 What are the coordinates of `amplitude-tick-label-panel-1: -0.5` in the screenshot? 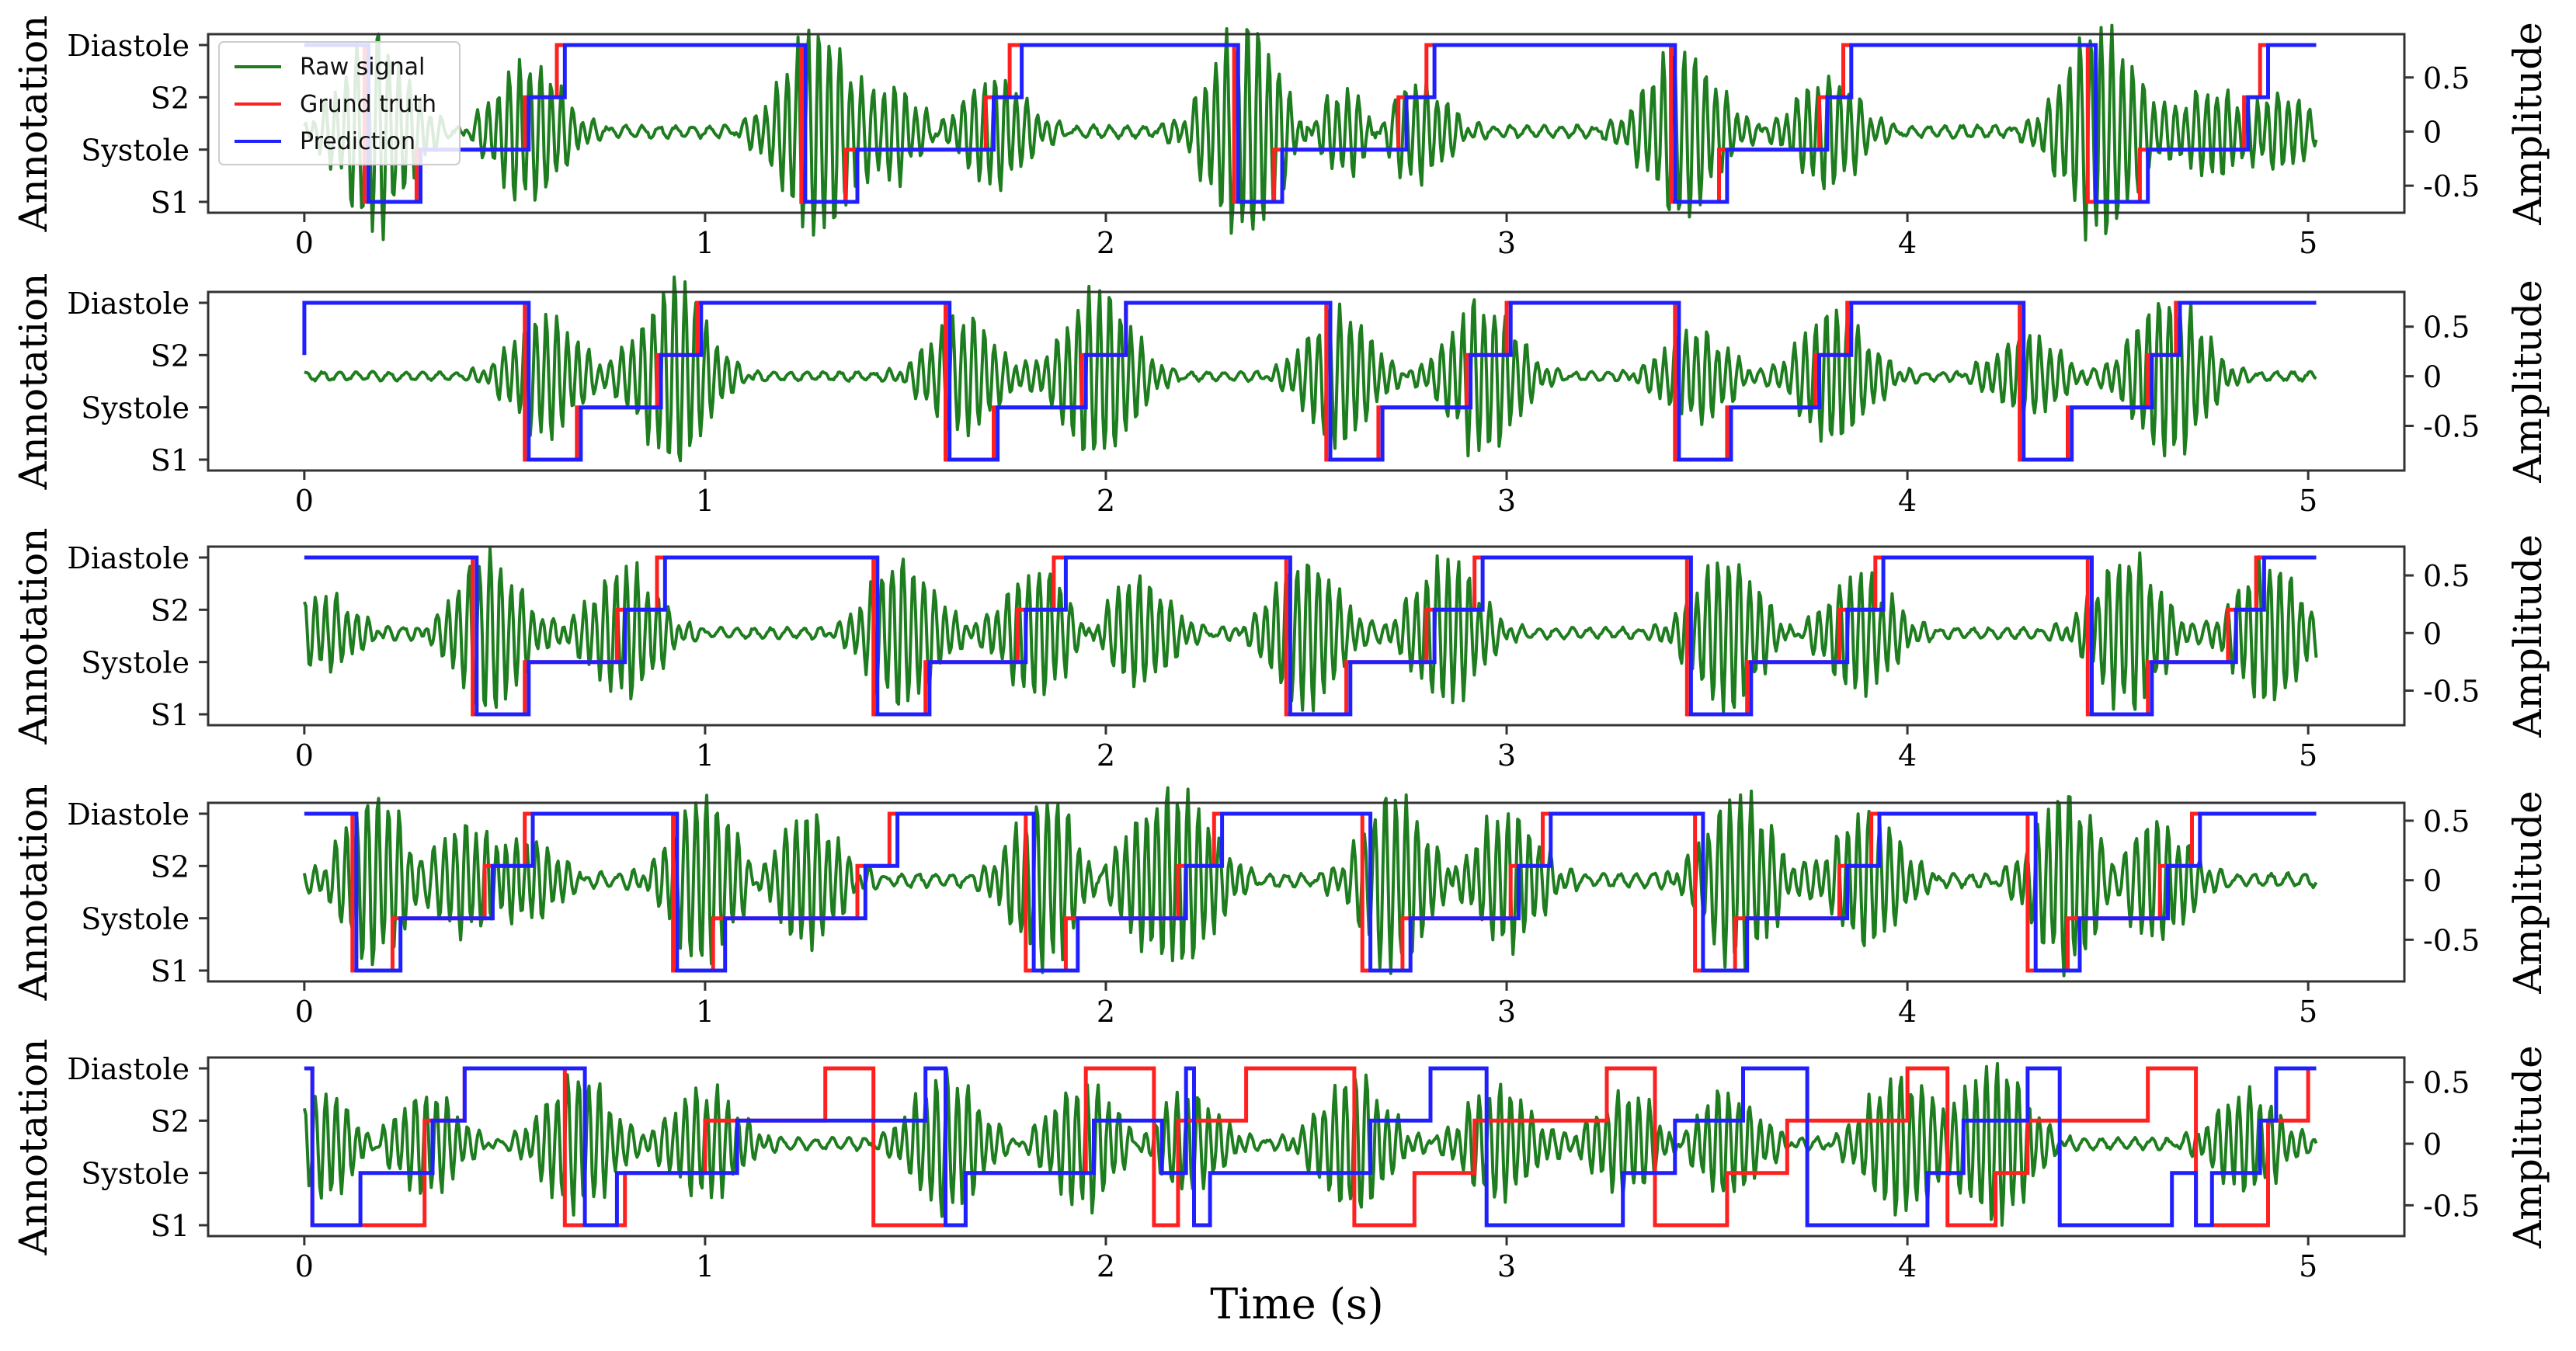 It's located at (2451, 186).